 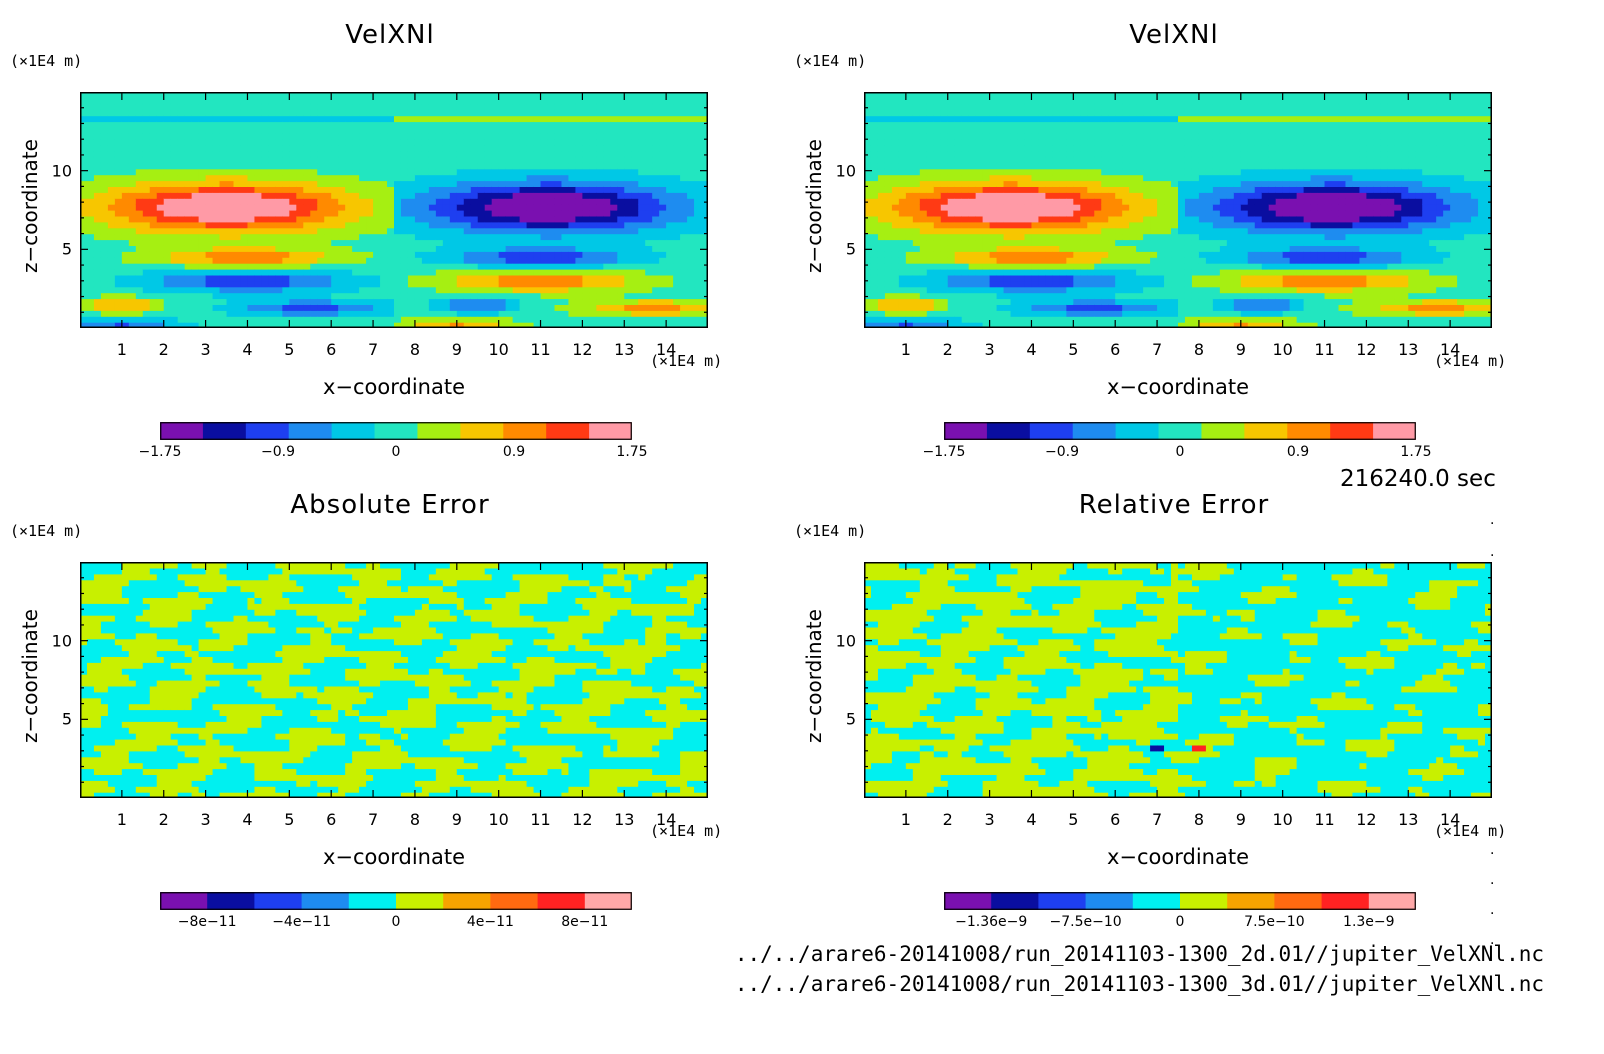 I want to click on x-tick-label: 8, so click(x=415, y=349).